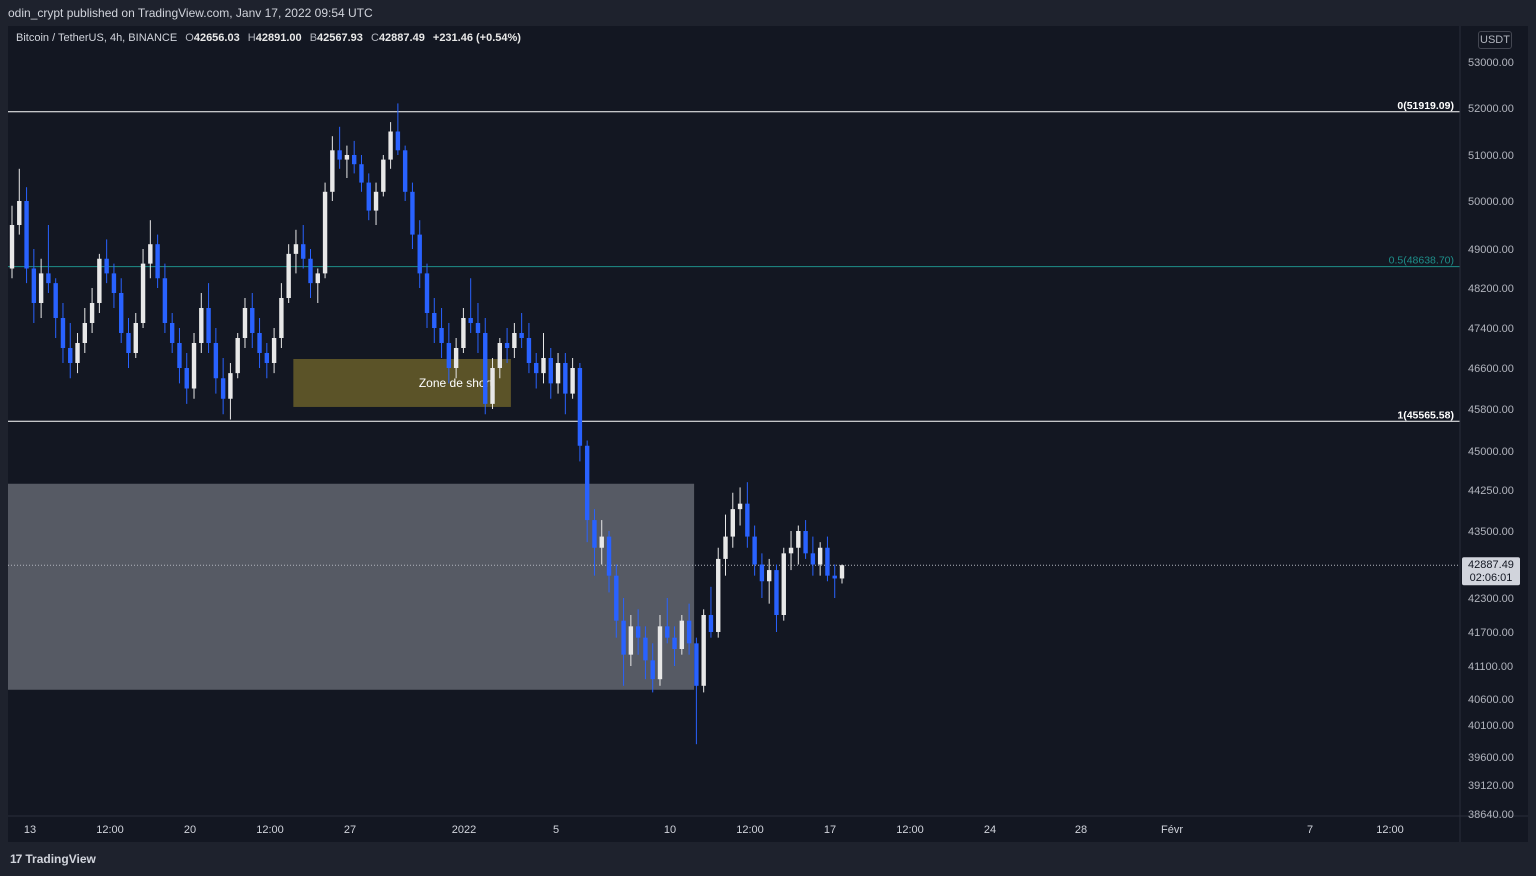 This screenshot has height=876, width=1536. What do you see at coordinates (1491, 250) in the screenshot?
I see `price-tick-label: 49000.00` at bounding box center [1491, 250].